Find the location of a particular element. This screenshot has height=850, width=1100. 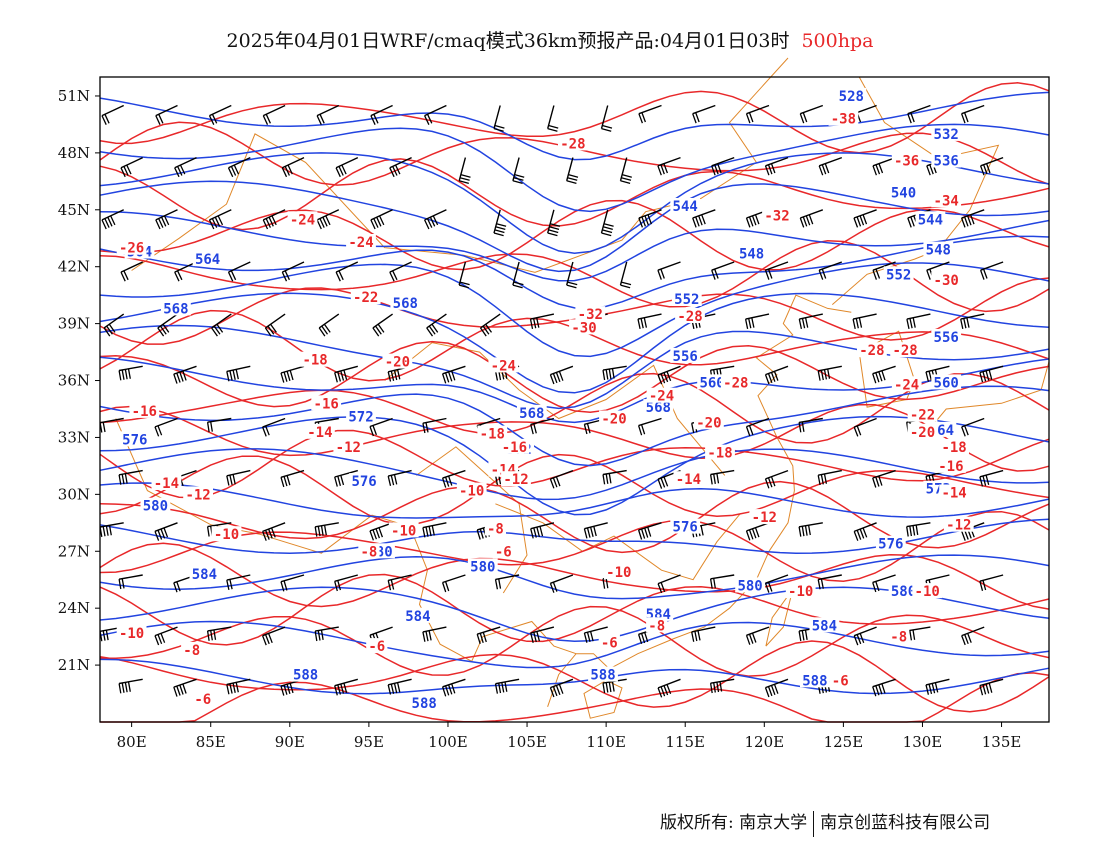

lat-tick-label: 21N is located at coordinates (74, 665).